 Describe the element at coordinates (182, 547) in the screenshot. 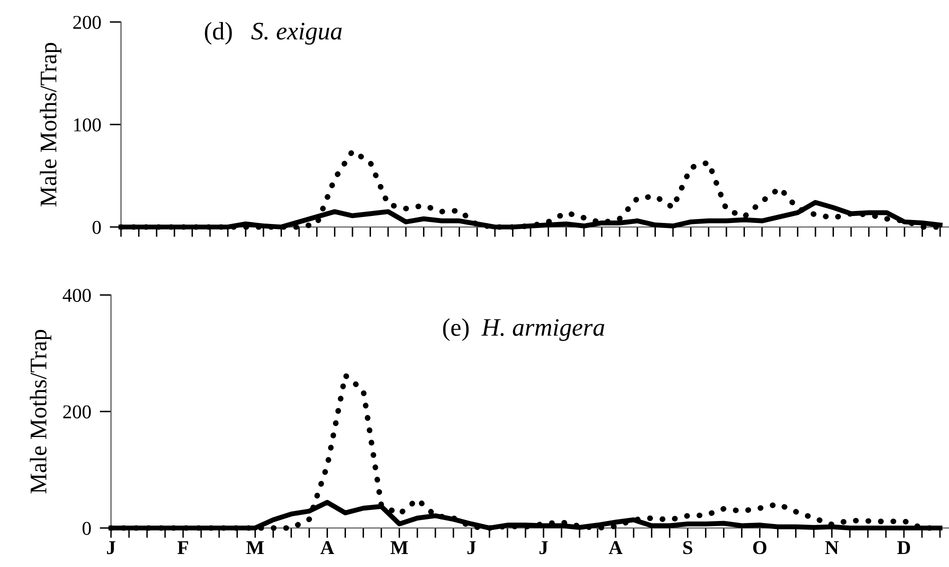

I see `x-tick-label: F` at that location.